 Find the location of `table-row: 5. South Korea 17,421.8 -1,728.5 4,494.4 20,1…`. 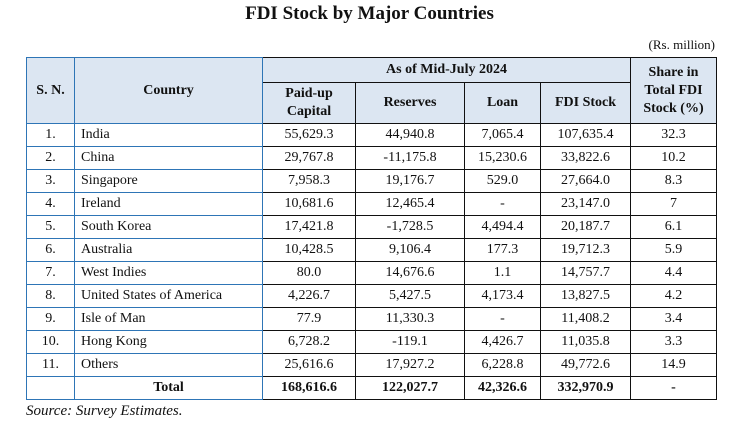

table-row: 5. South Korea 17,421.8 -1,728.5 4,494.4 20,1… is located at coordinates (371, 227).